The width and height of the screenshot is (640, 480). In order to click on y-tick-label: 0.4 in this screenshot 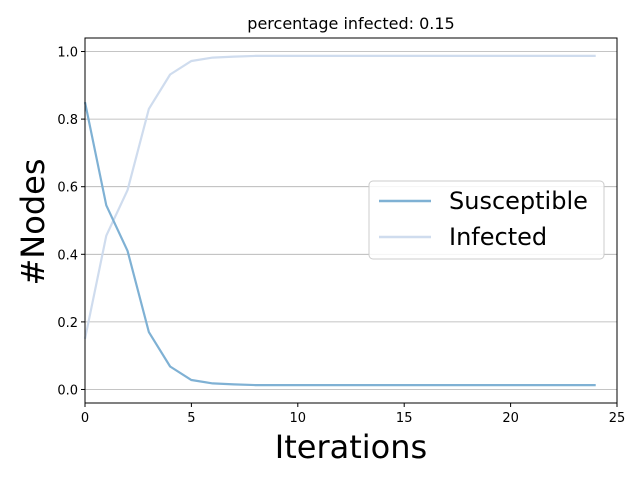, I will do `click(67, 255)`.